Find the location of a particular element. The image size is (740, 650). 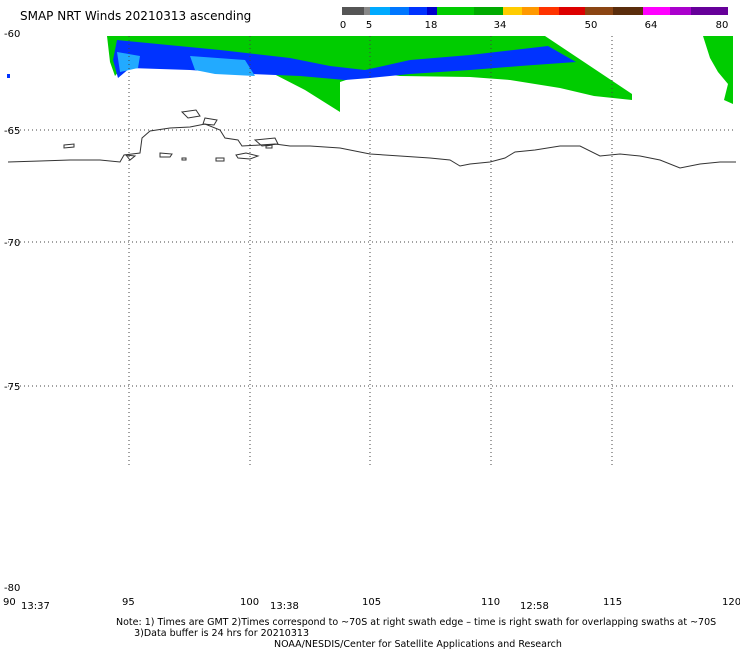

lon-label: 100 is located at coordinates (249, 602).